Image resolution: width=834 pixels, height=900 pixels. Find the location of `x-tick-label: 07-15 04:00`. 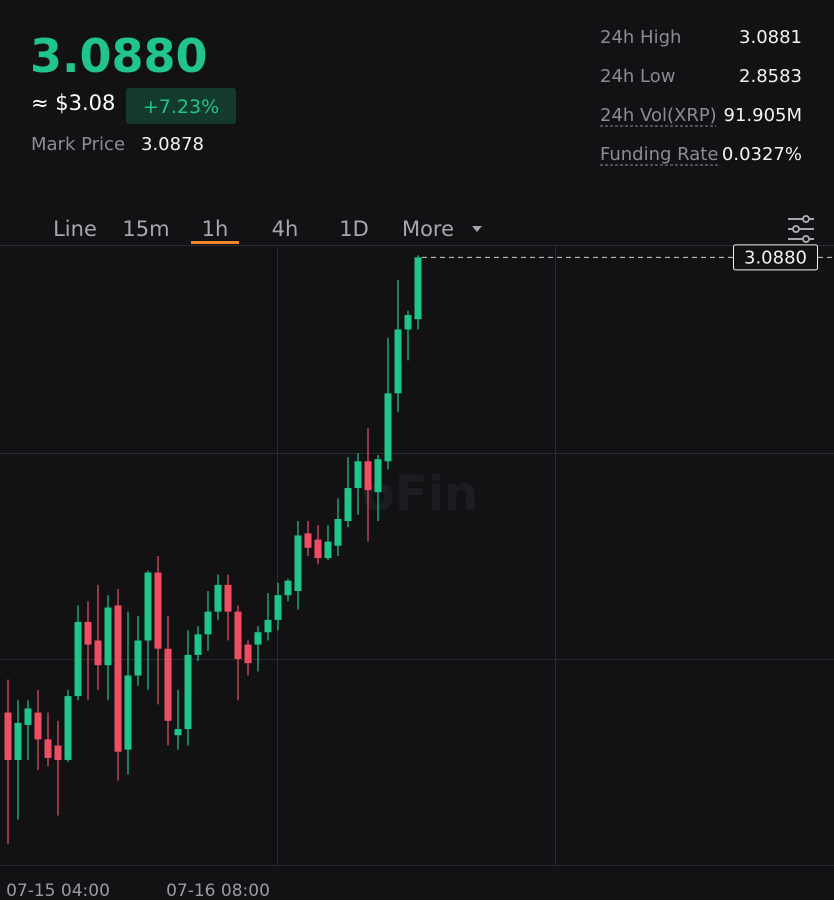

x-tick-label: 07-15 04:00 is located at coordinates (58, 890).